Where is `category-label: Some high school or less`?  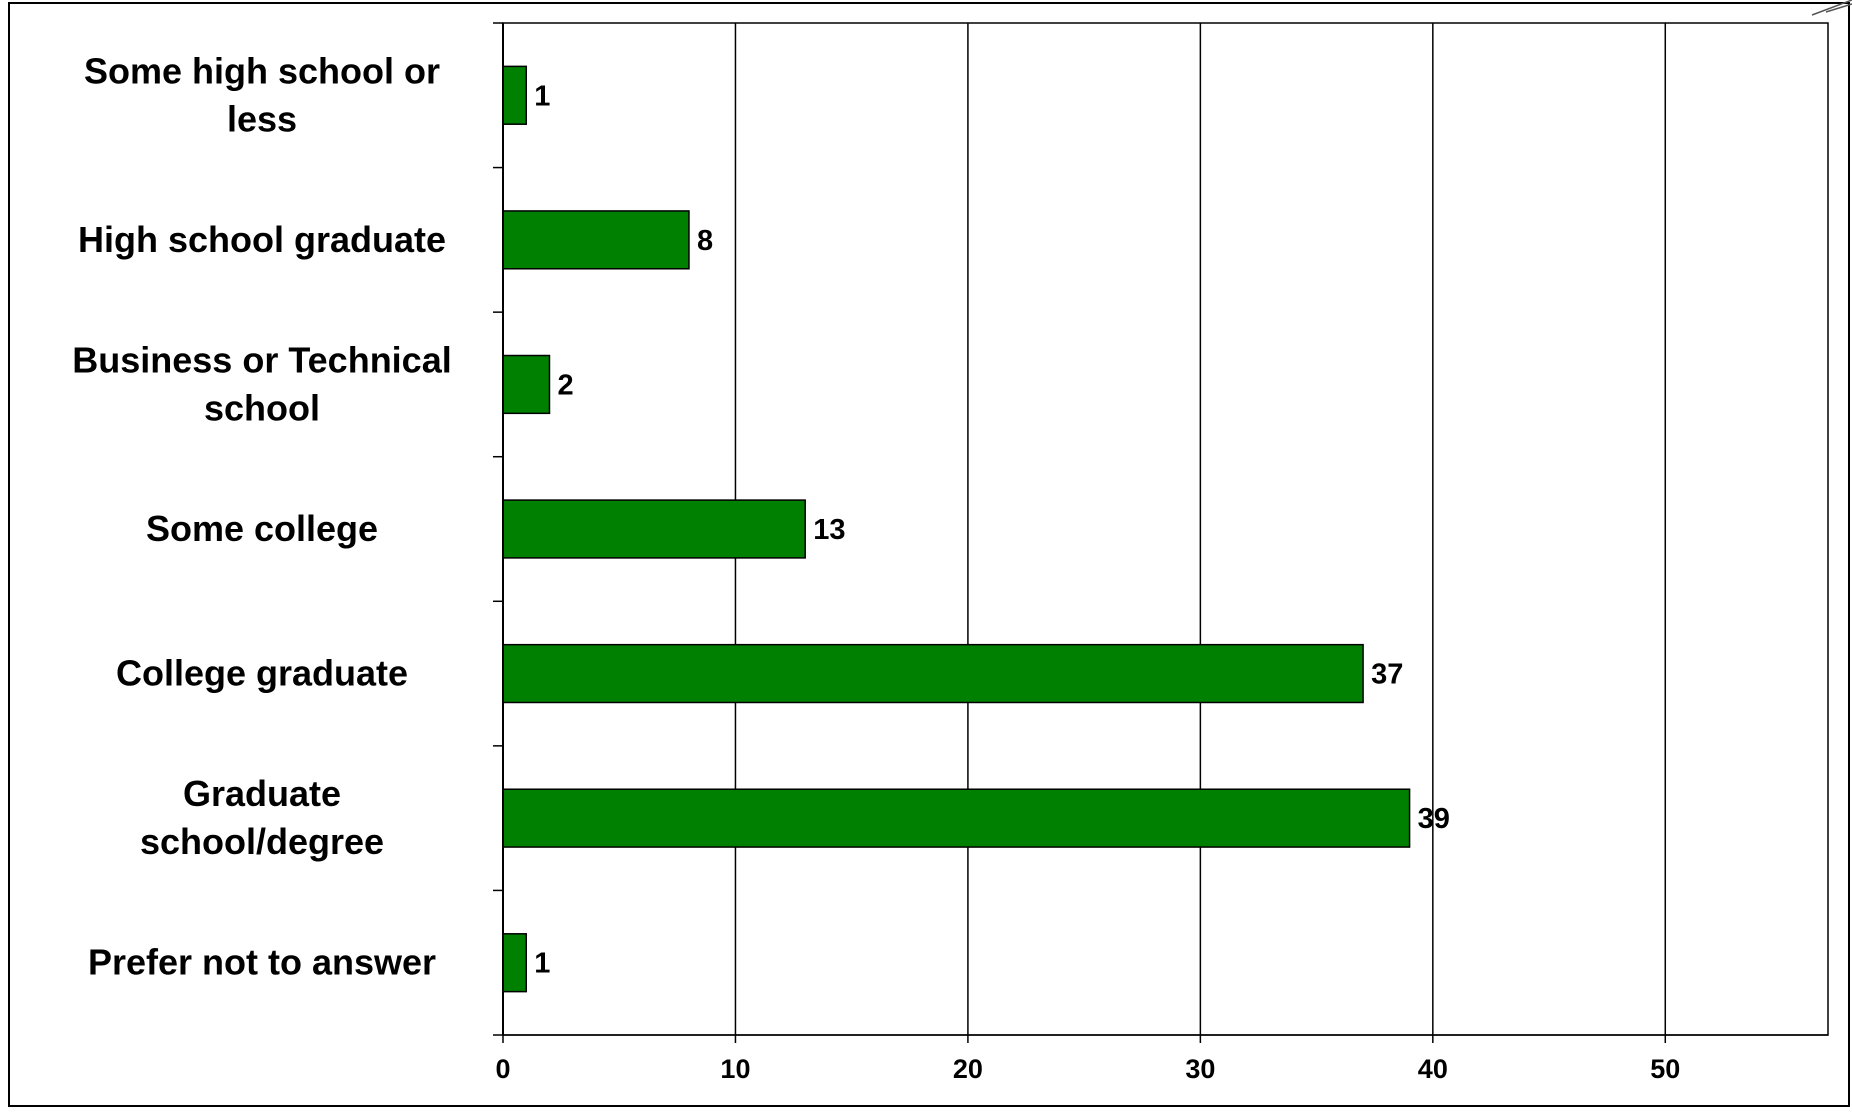 category-label: Some high school or less is located at coordinates (262, 94).